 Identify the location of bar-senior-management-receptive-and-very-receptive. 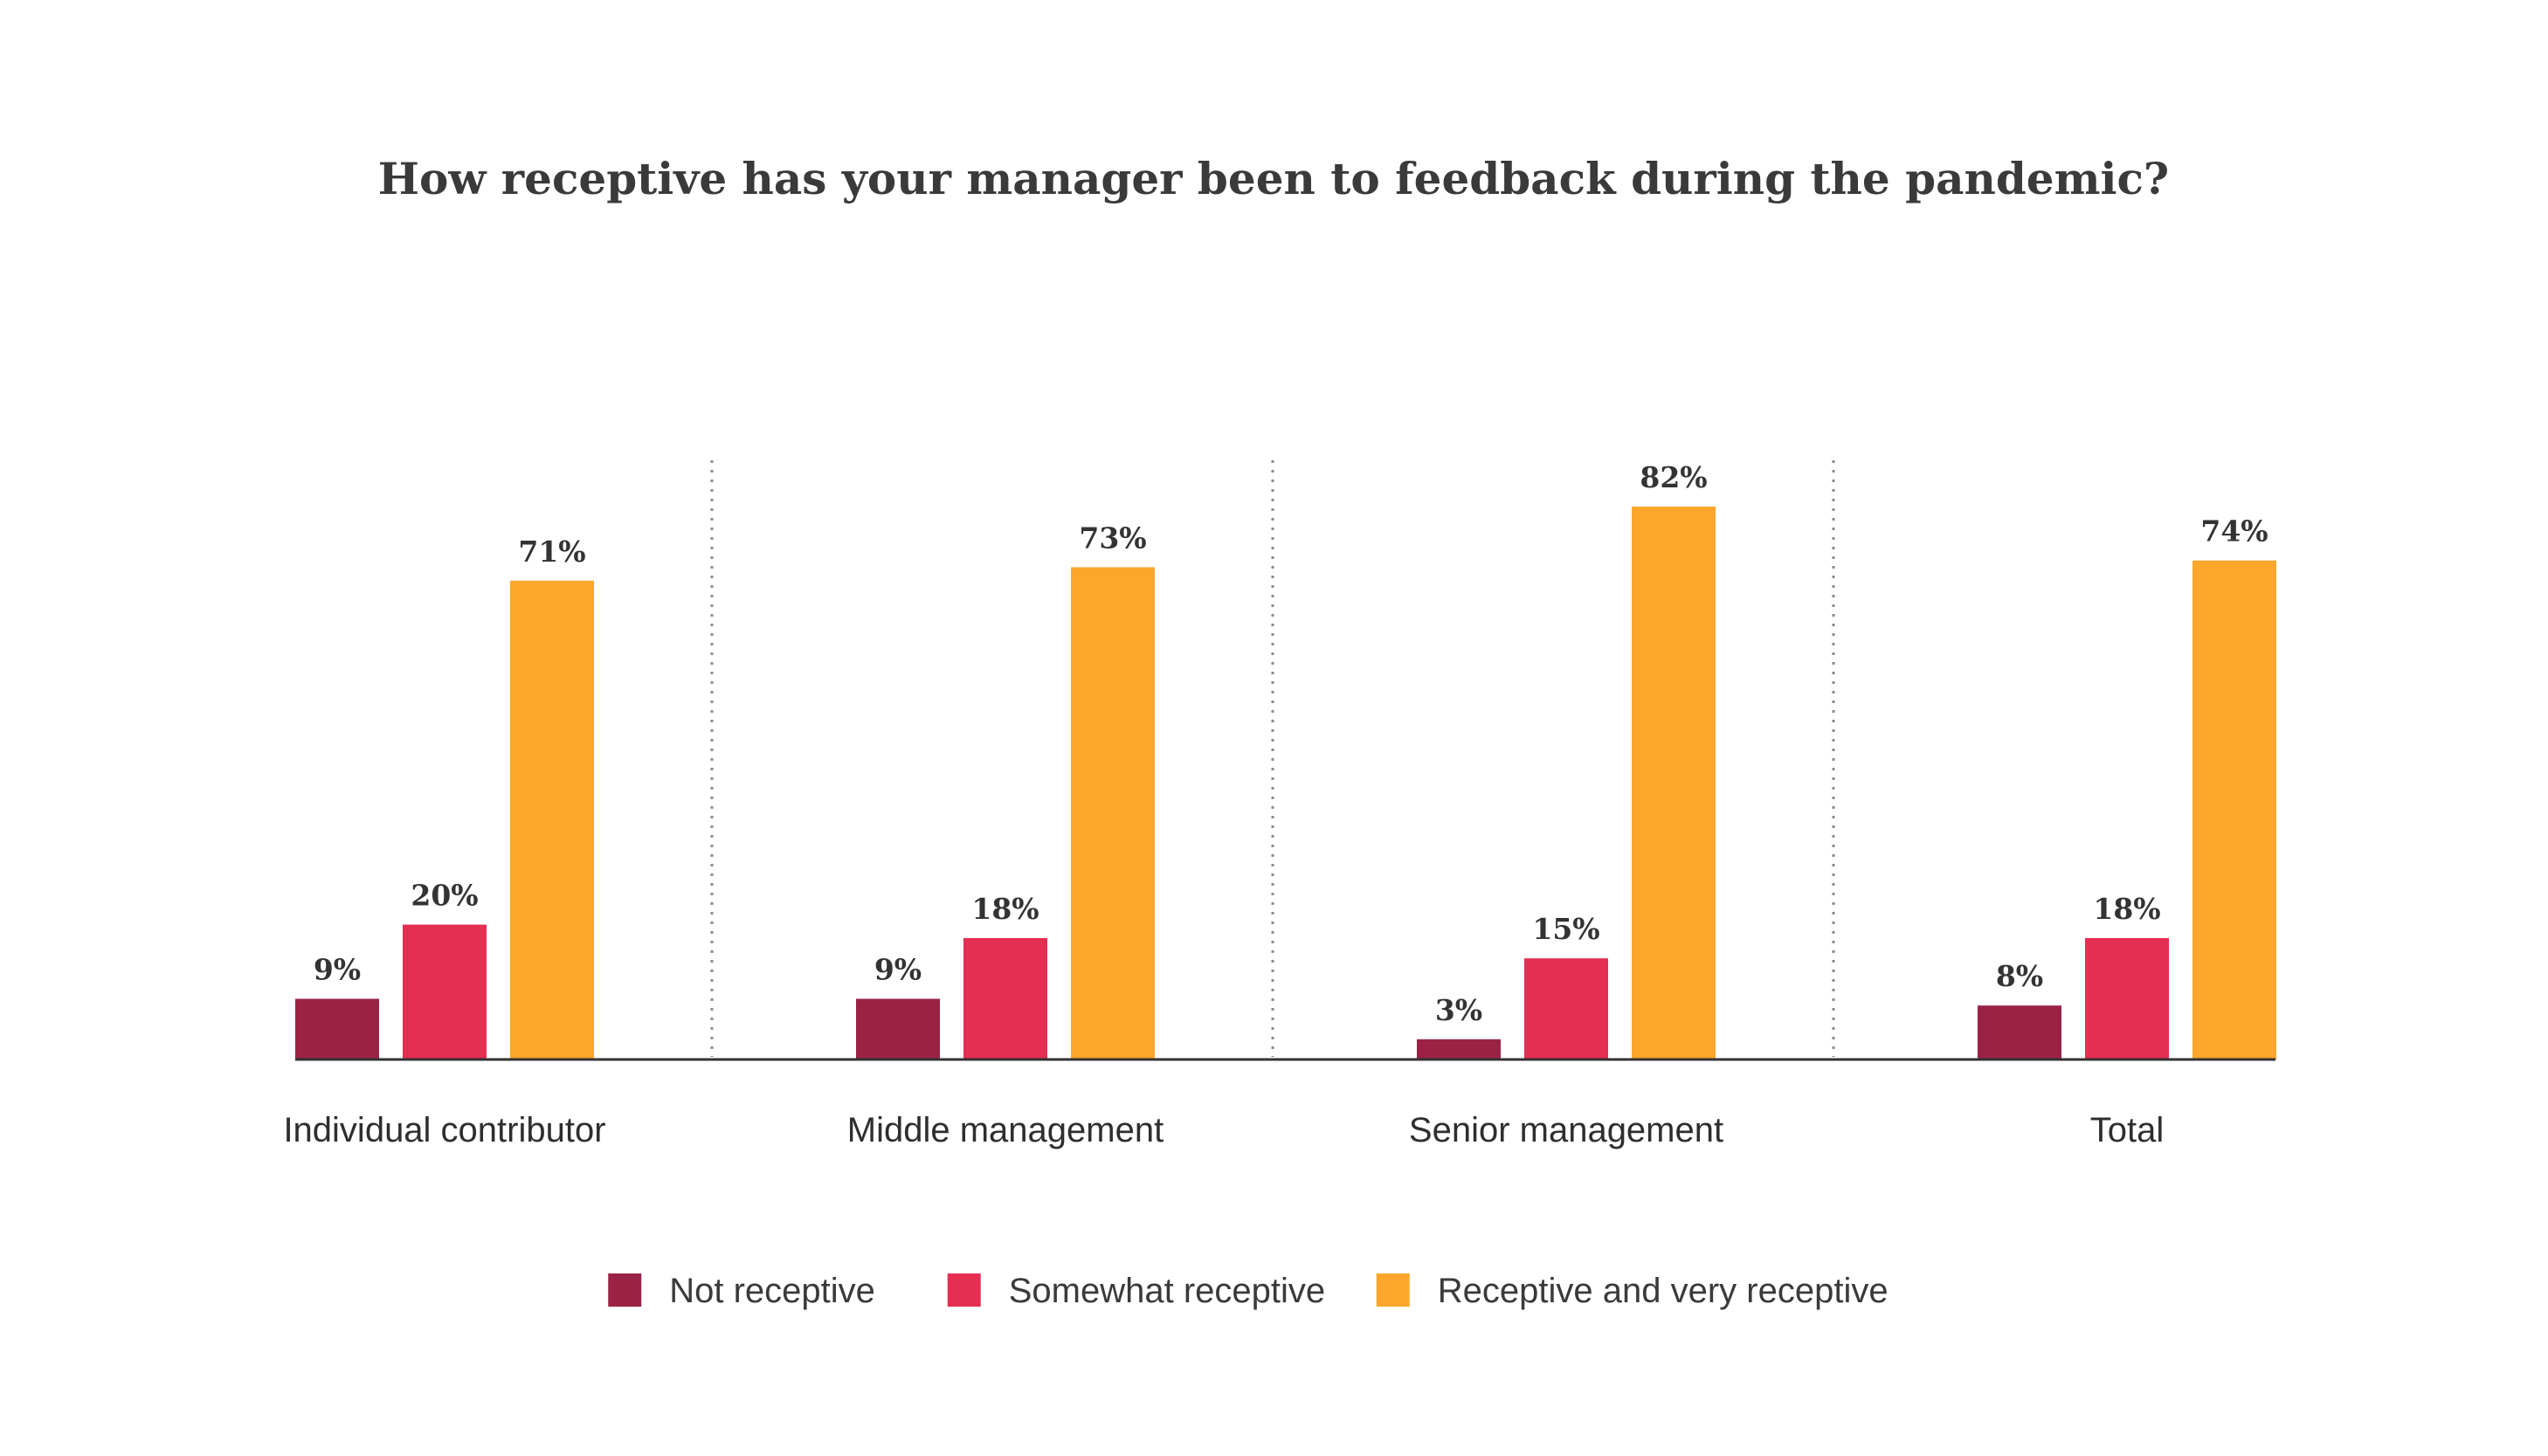
(1674, 782).